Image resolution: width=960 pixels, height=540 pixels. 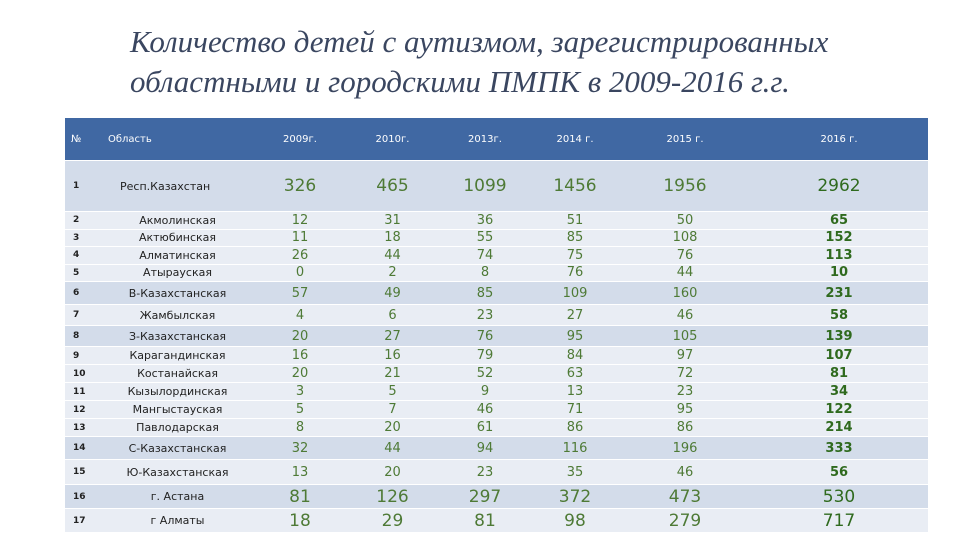 What do you see at coordinates (177, 315) in the screenshot?
I see `region-name: Жамбылская` at bounding box center [177, 315].